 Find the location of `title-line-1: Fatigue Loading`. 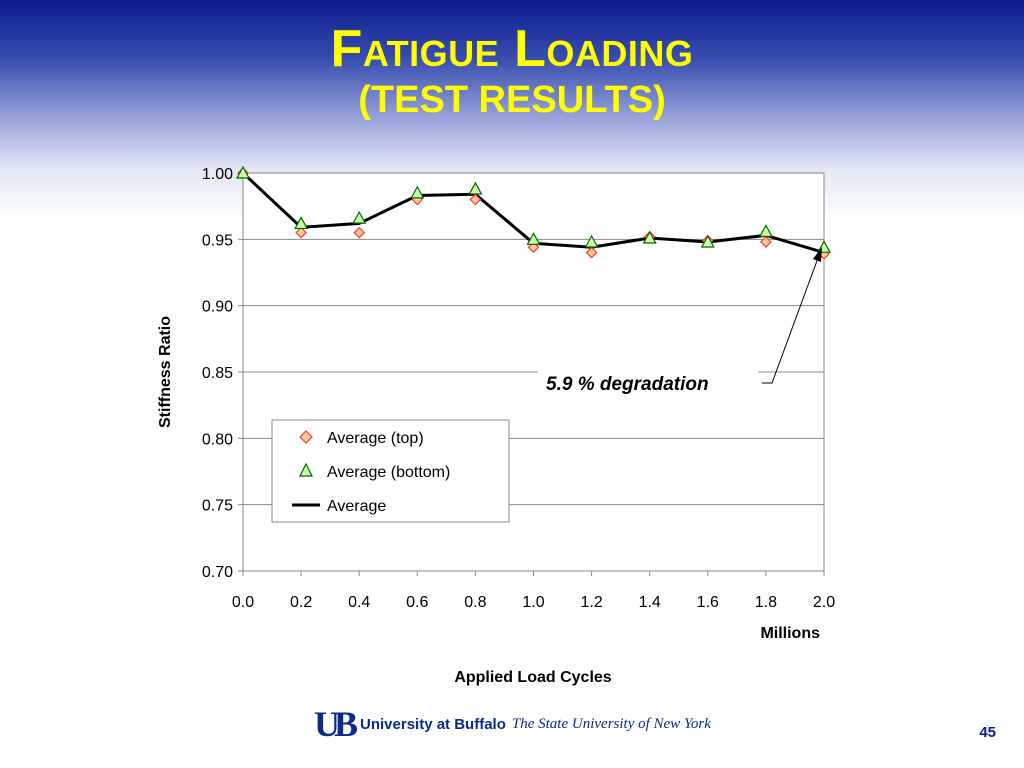

title-line-1: Fatigue Loading is located at coordinates (512, 49).